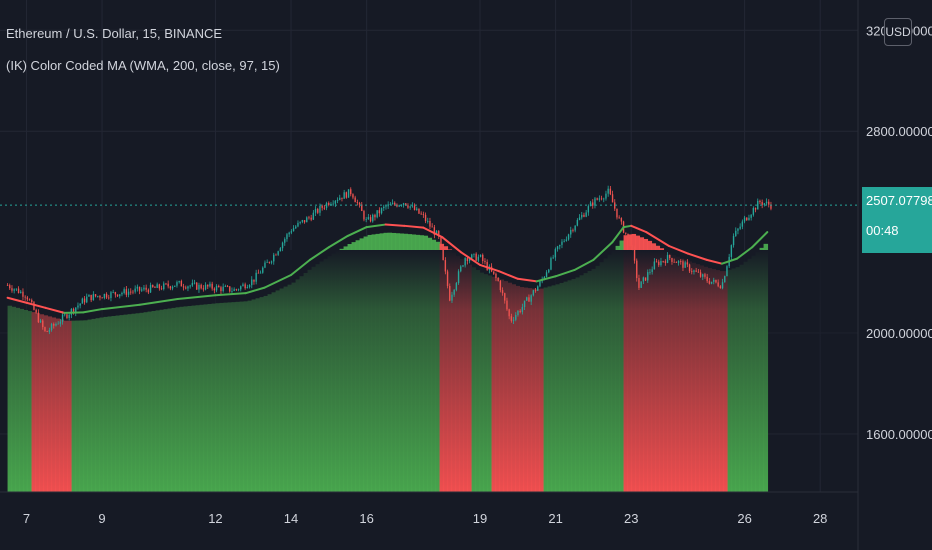 This screenshot has width=932, height=550. Describe the element at coordinates (898, 32) in the screenshot. I see `currency-button: USD` at that location.